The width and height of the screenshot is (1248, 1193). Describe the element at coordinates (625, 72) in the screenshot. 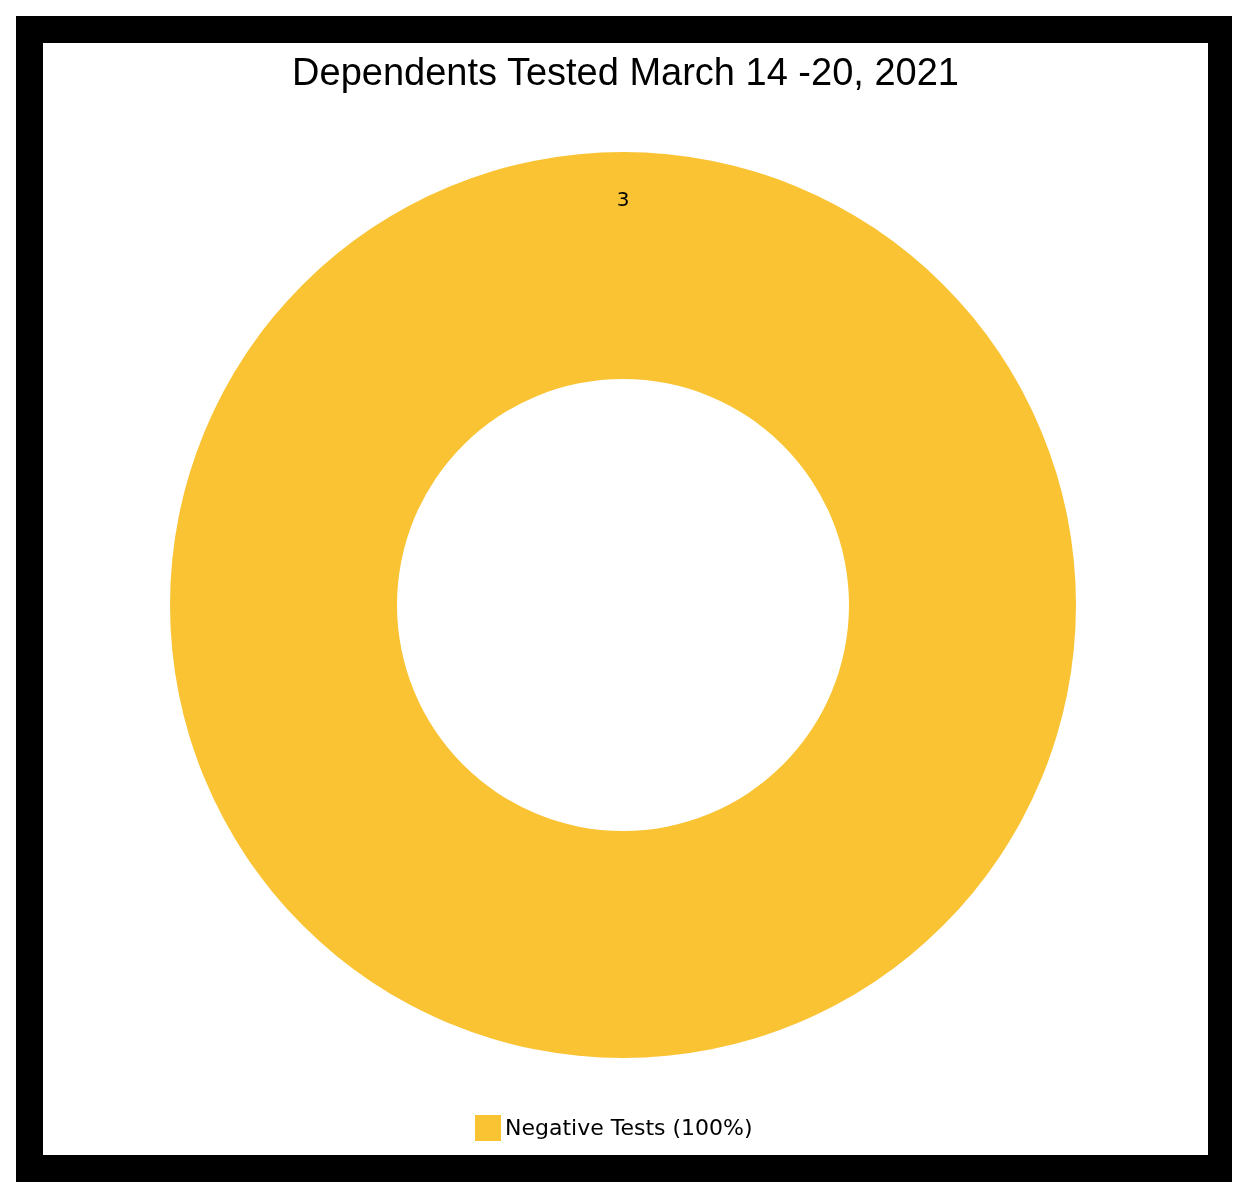

I see `chart-title: Dependents Tested March 14 -20, 2021` at that location.